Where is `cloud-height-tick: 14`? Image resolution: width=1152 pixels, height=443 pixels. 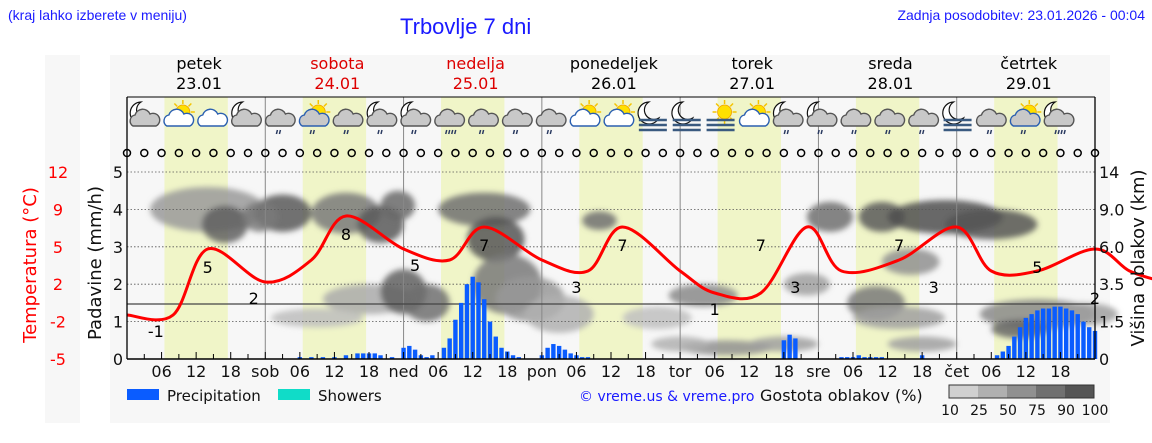 cloud-height-tick: 14 is located at coordinates (1109, 172).